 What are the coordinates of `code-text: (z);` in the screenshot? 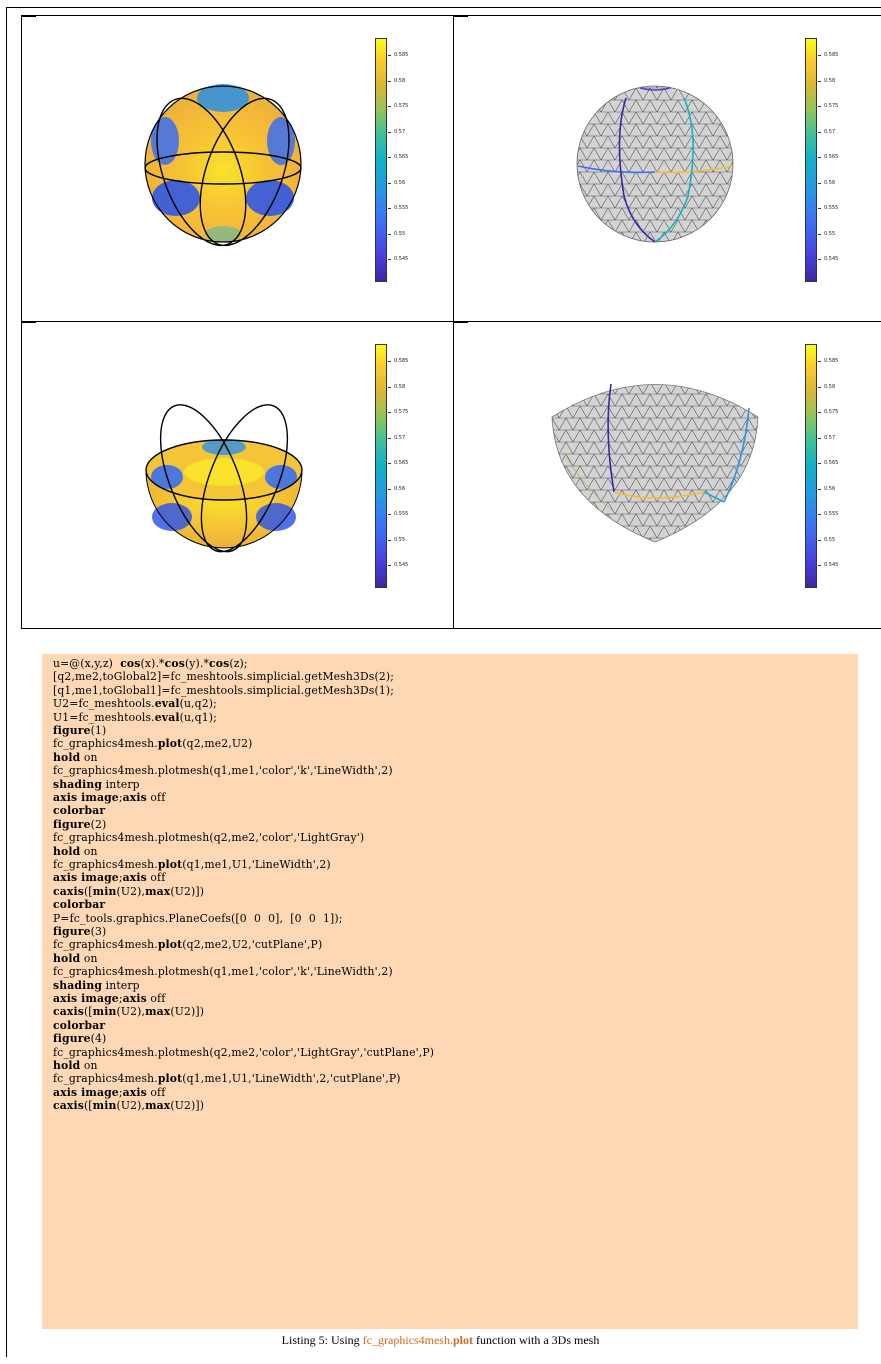 It's located at (238, 663).